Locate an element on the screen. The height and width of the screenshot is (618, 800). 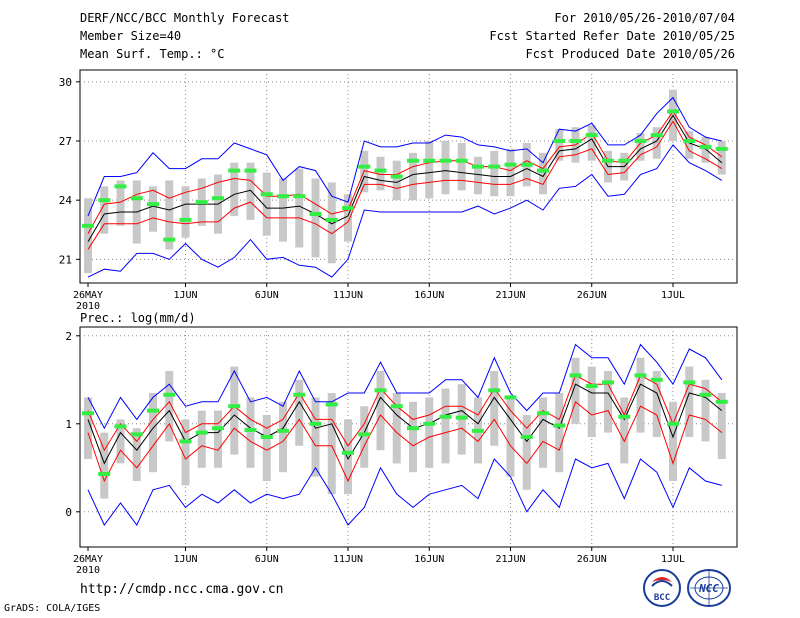
x-tick-label: 21JUN is located at coordinates (510, 295).